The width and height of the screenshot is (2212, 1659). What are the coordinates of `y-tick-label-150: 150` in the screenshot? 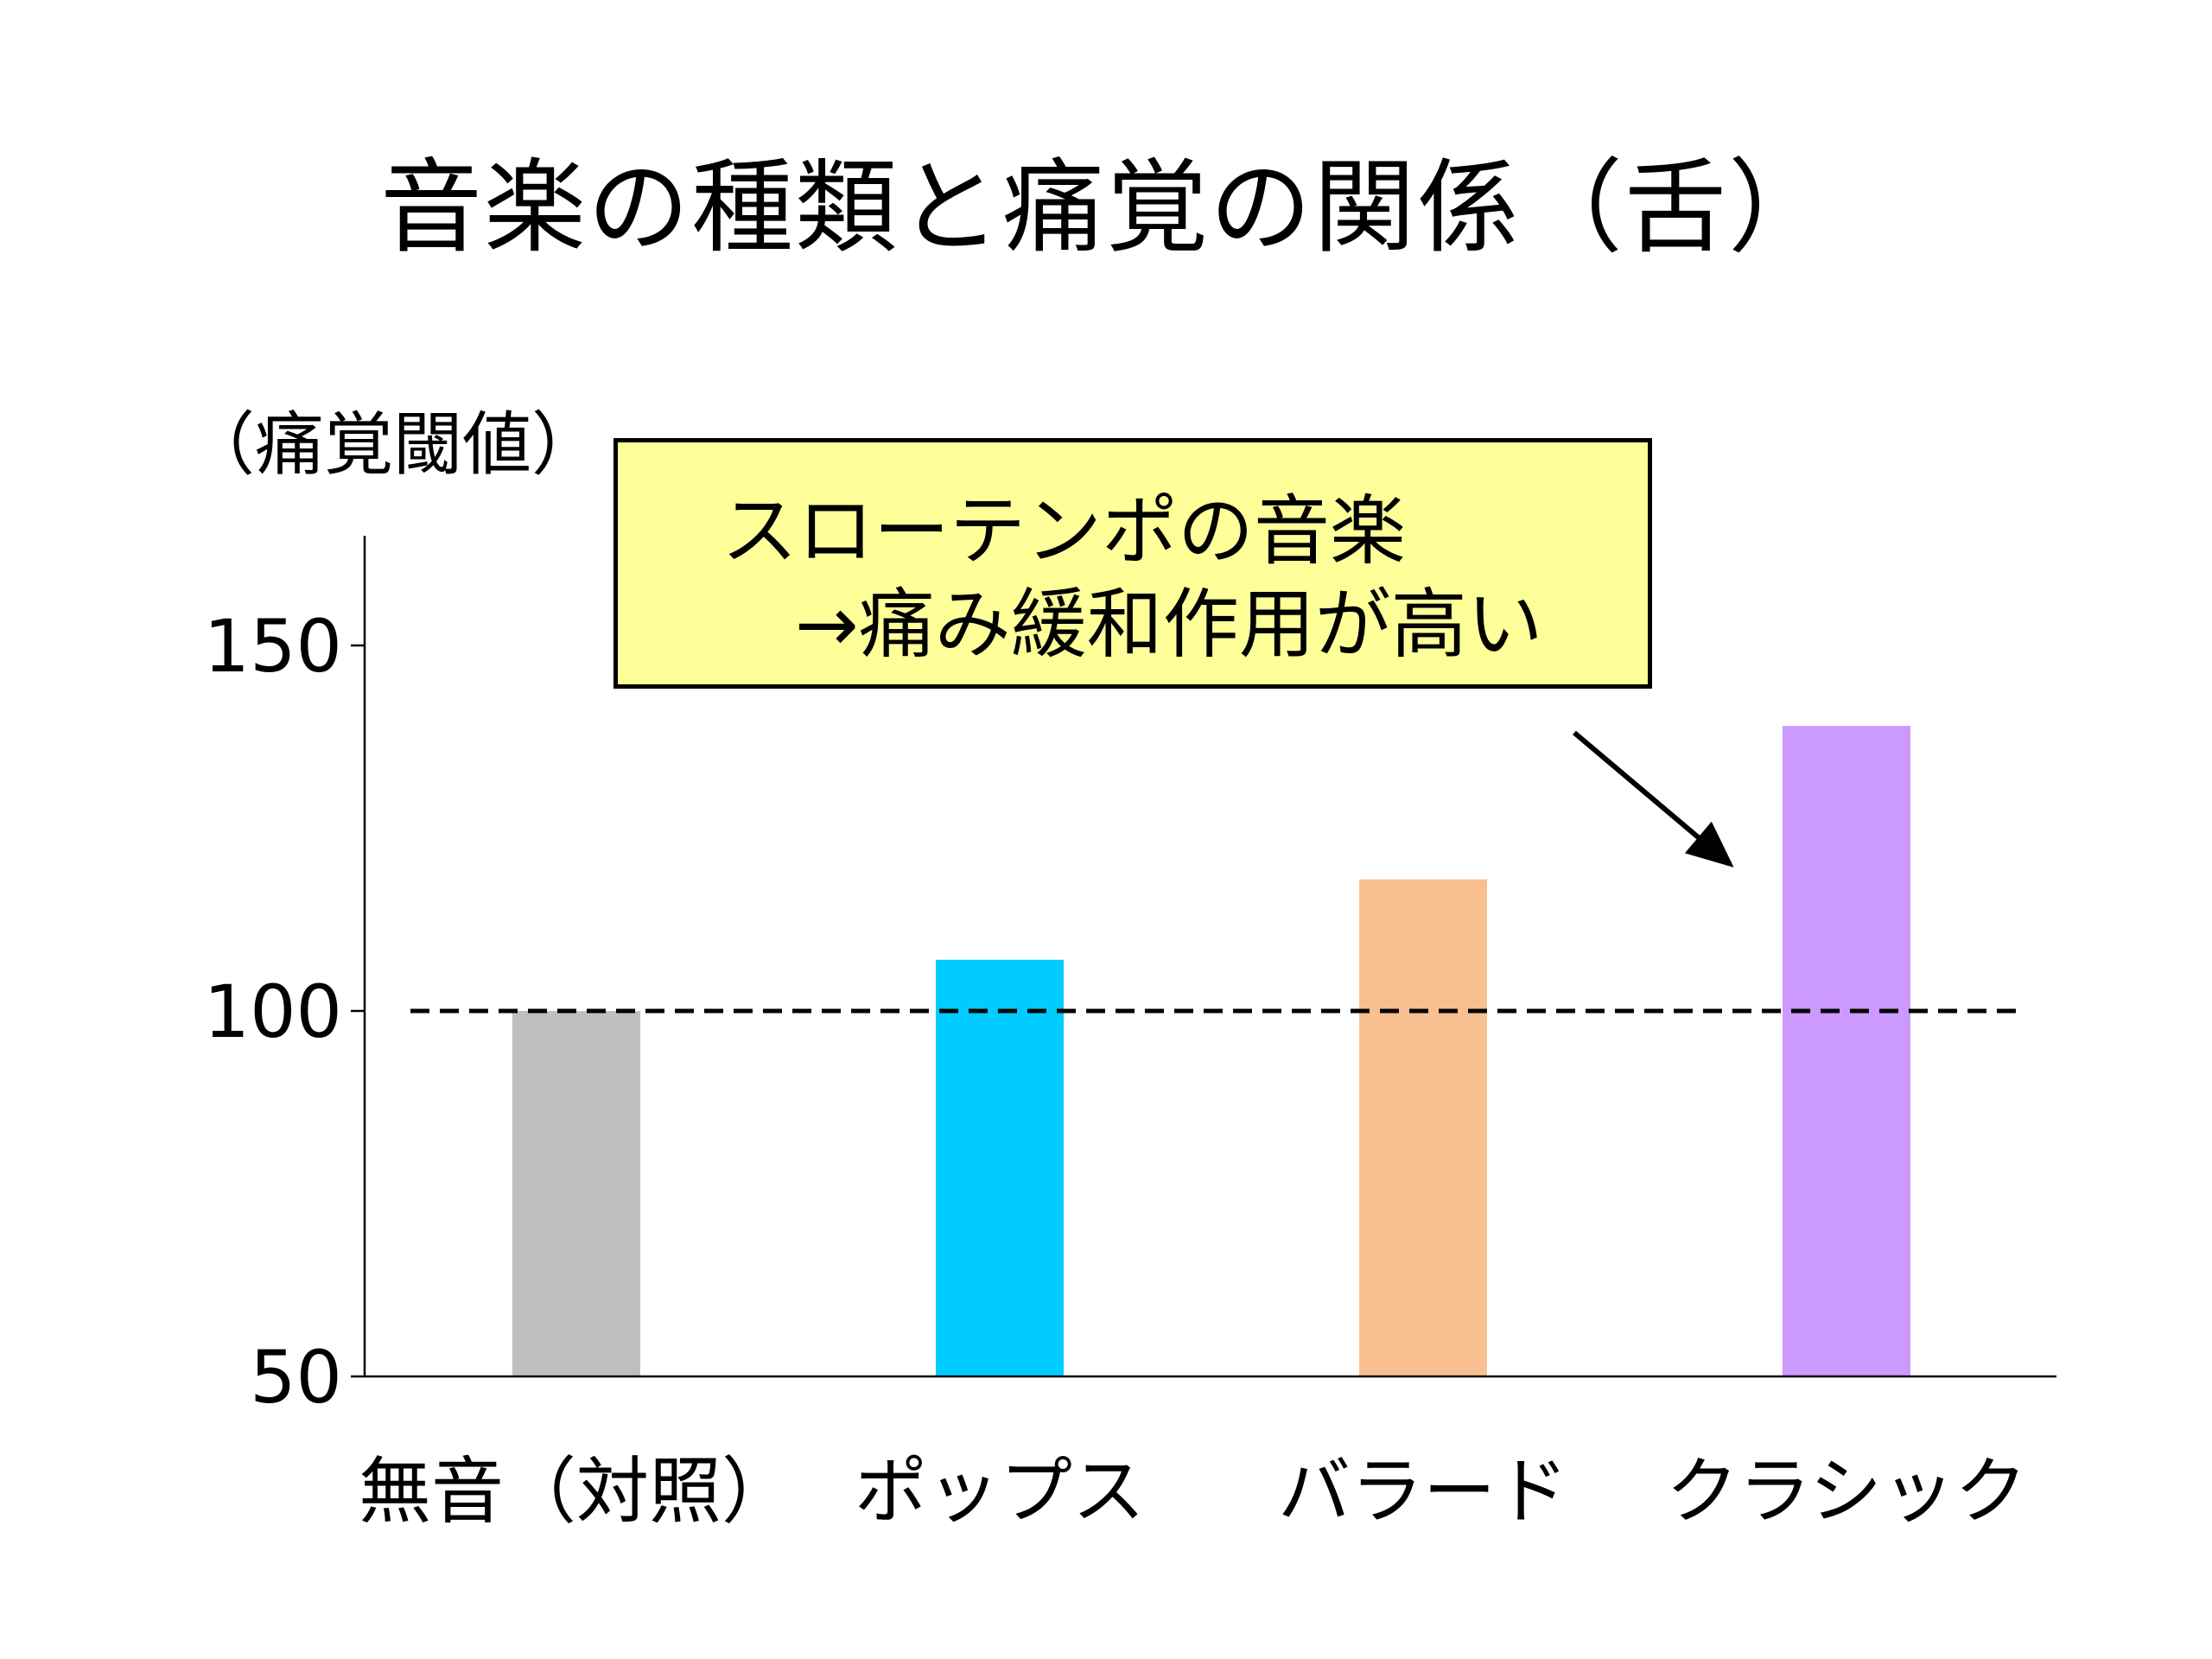 It's located at (273, 646).